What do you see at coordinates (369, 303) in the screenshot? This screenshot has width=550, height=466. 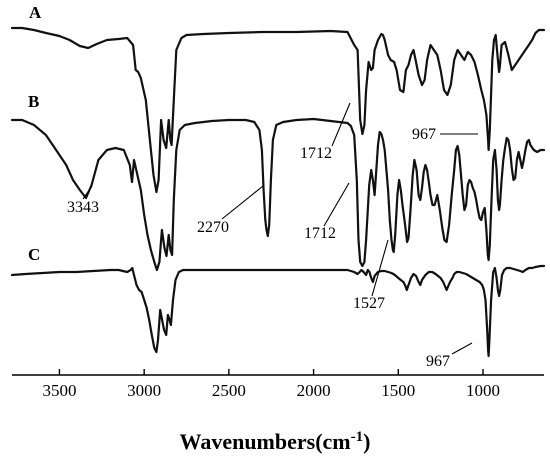 I see `annotation-label-1527-b: 1527` at bounding box center [369, 303].